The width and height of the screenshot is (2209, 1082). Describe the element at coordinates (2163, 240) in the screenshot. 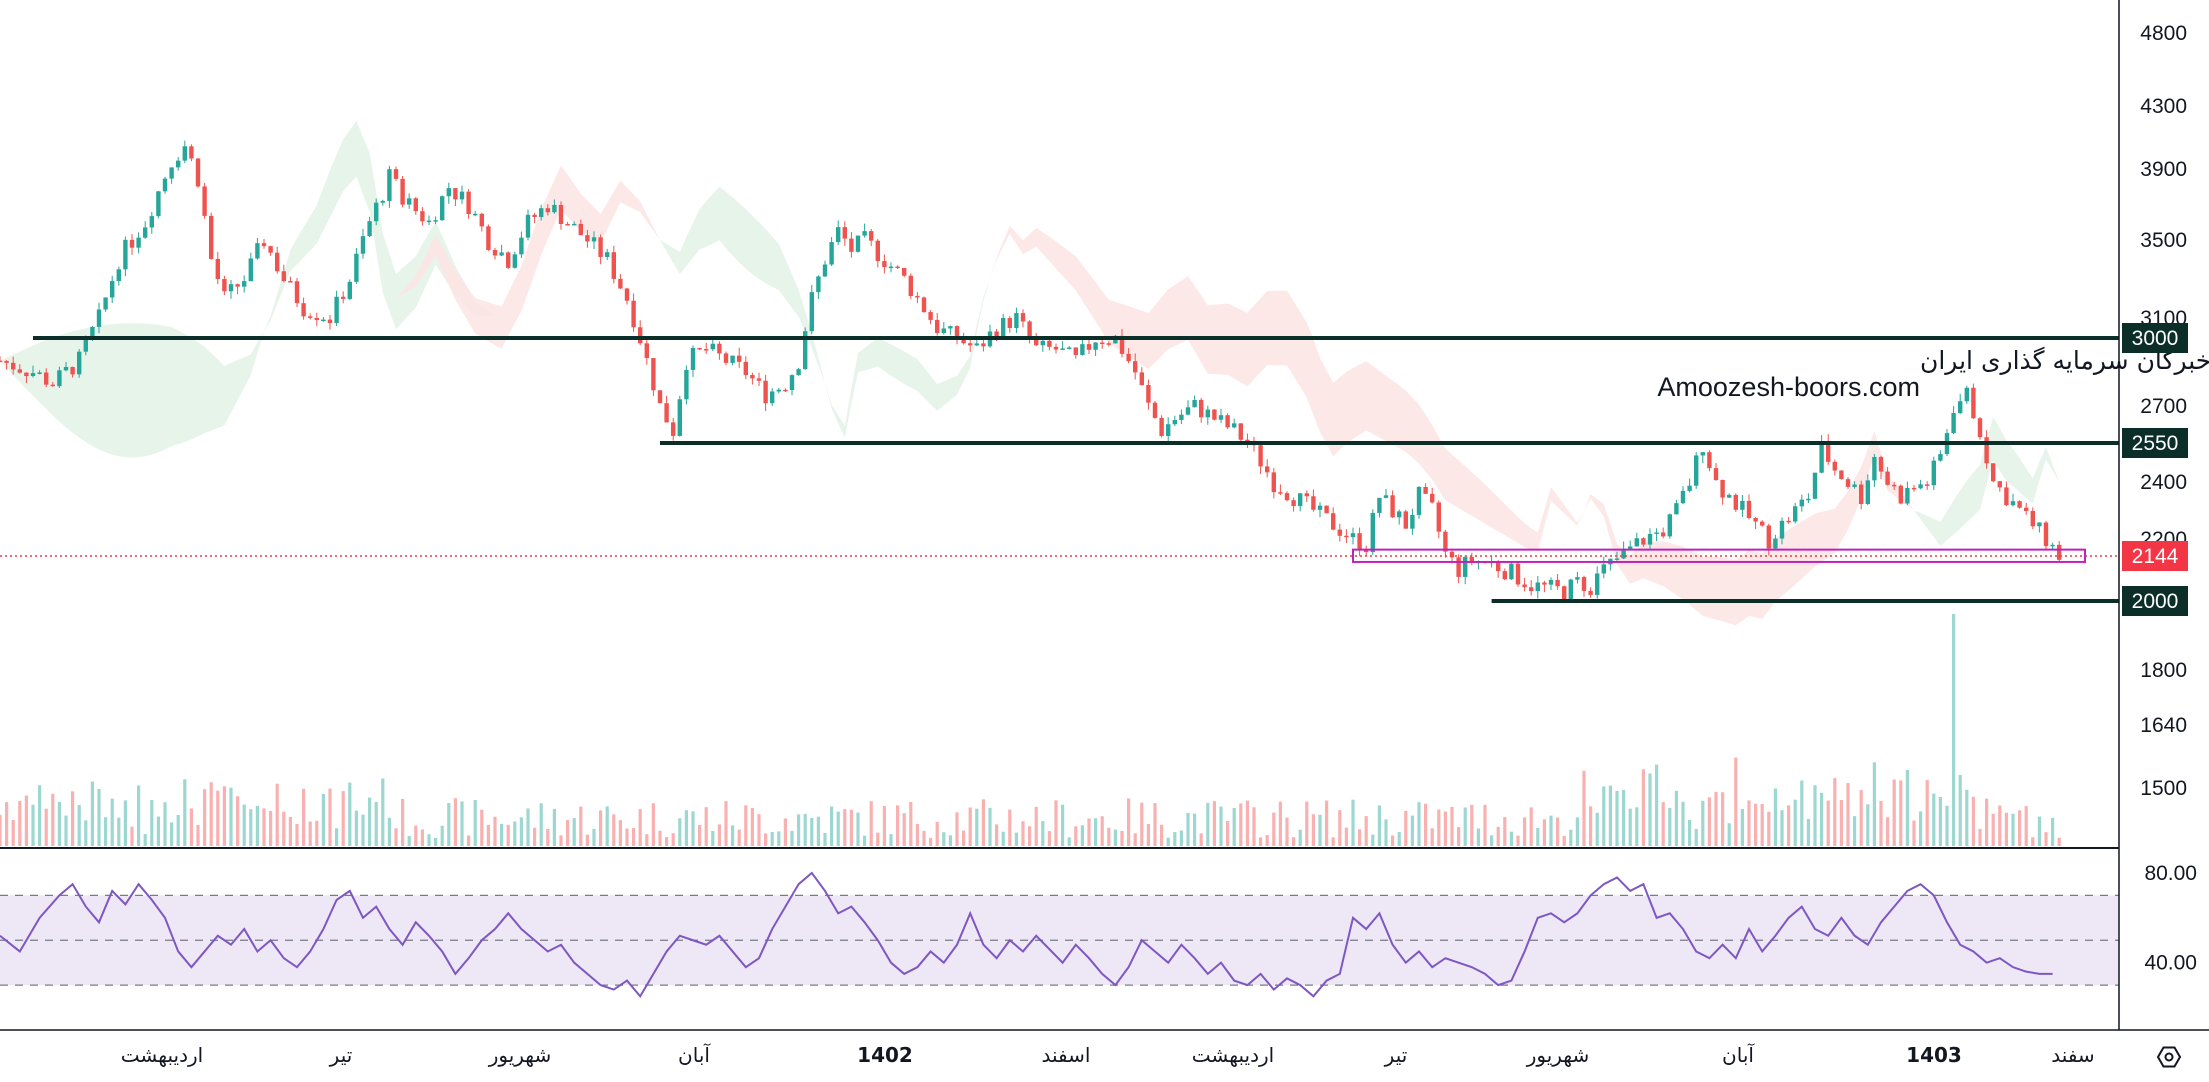

I see `price-tick-label: 3500` at that location.